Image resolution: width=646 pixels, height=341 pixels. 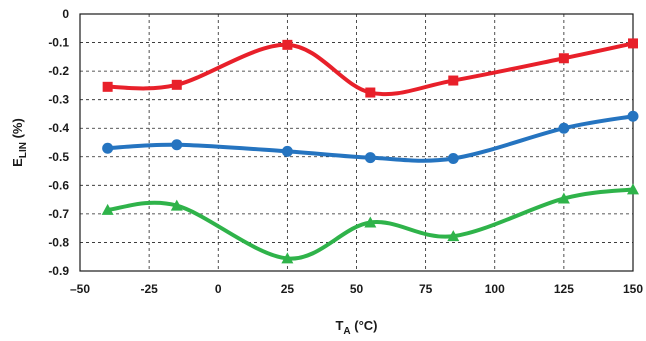 I want to click on y-tick-label: -0.3, so click(x=58, y=100).